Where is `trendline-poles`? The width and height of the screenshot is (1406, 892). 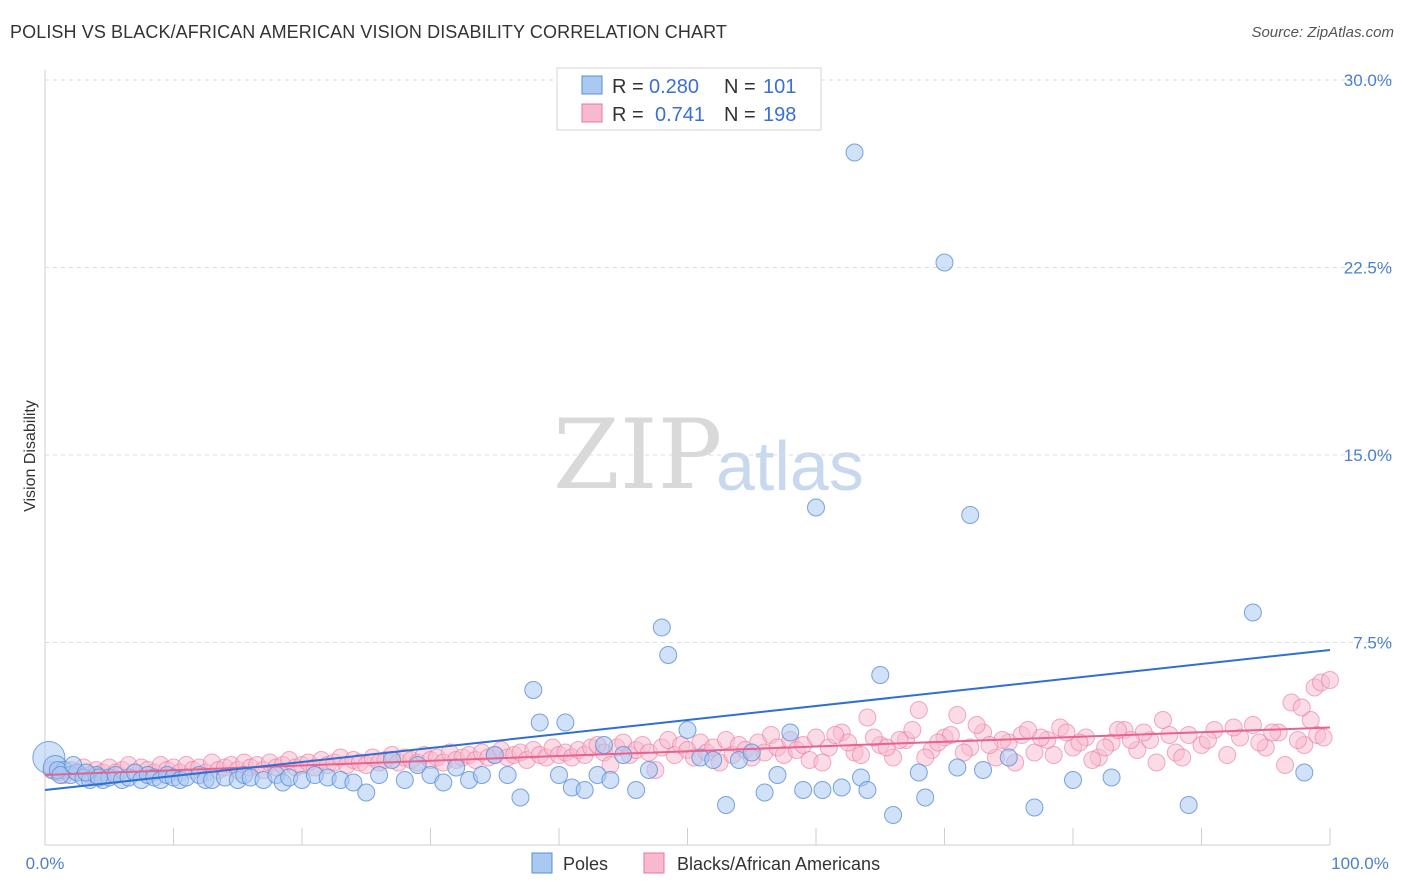 trendline-poles is located at coordinates (687, 720).